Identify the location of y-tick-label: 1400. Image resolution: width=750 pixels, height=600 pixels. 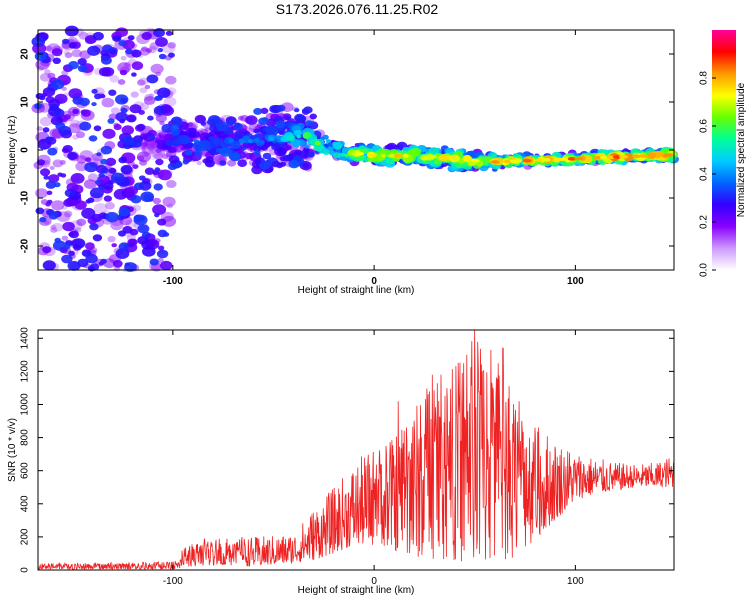
(25, 338).